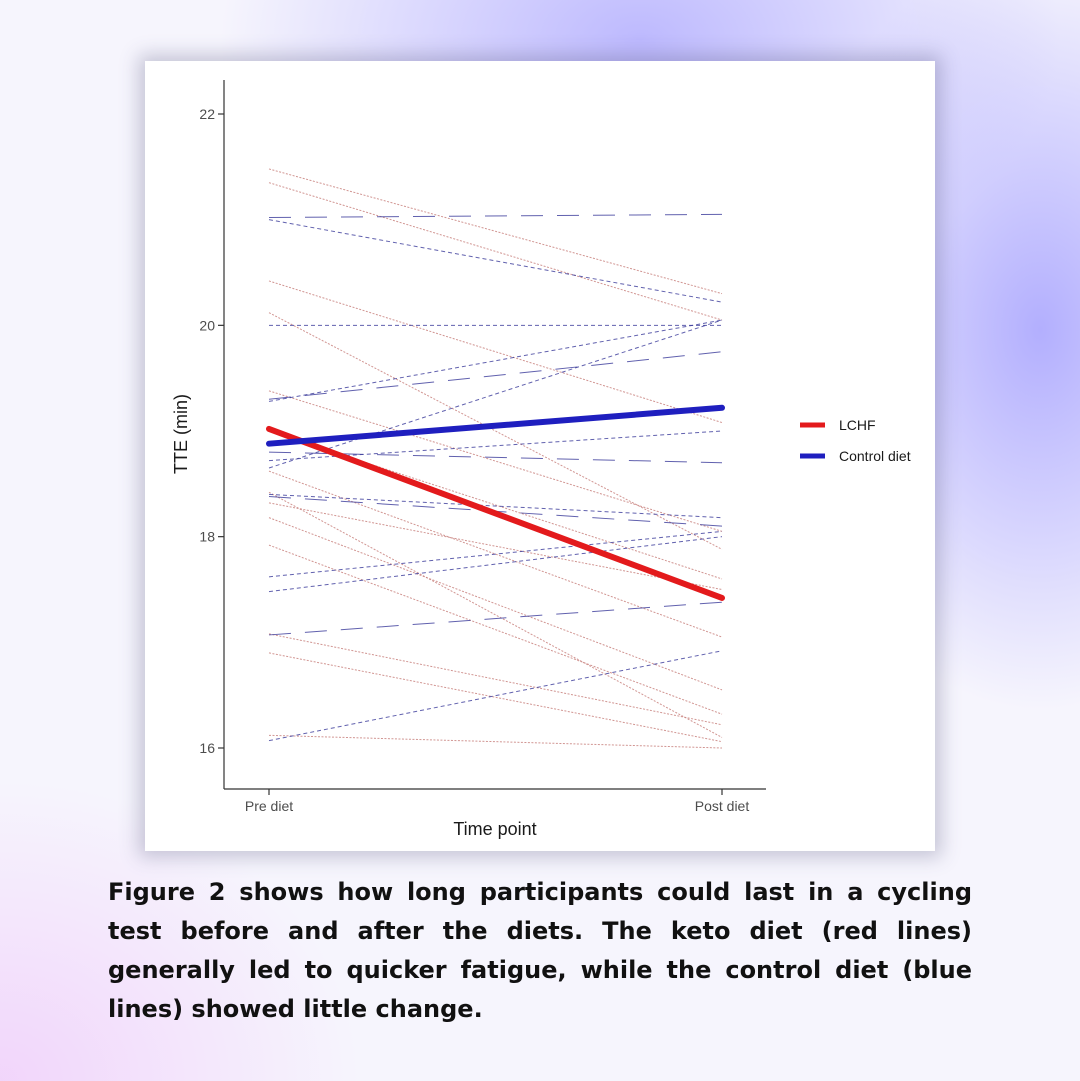  I want to click on x-axis-ticks: Pre diet Post diet, so click(497, 801).